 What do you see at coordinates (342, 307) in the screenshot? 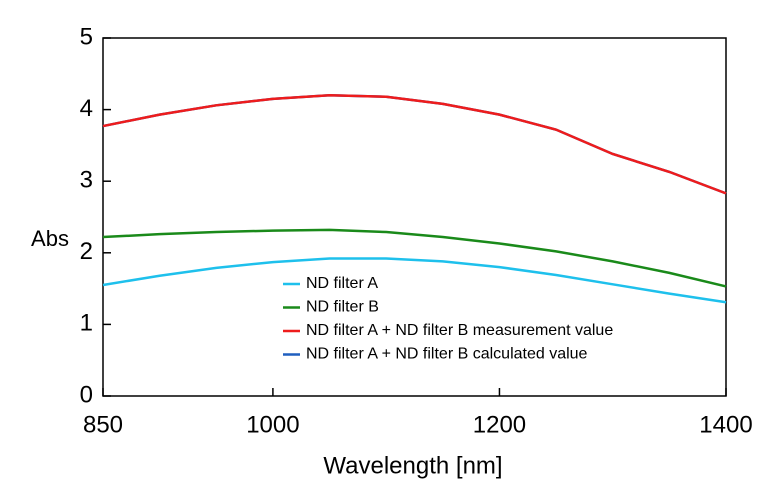
I see `legend-label: ND filter B` at bounding box center [342, 307].